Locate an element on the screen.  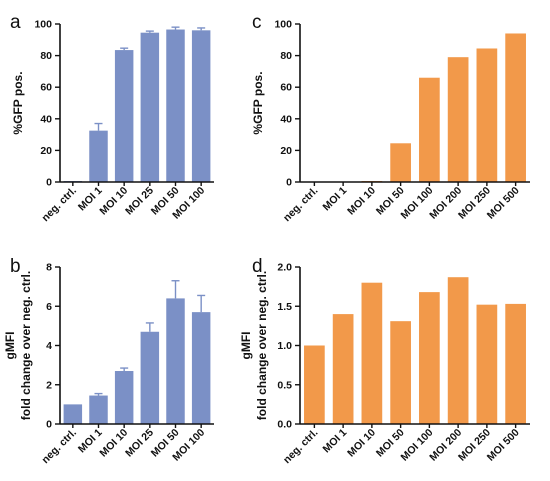
y-tick-label: 2.0 is located at coordinates (284, 268).